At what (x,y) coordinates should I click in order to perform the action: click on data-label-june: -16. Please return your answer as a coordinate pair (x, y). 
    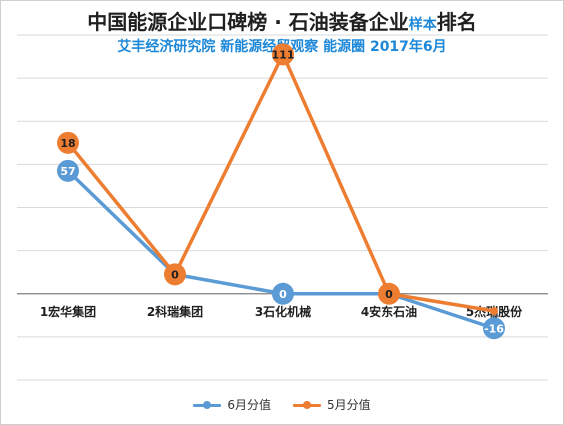
    Looking at the image, I should click on (494, 328).